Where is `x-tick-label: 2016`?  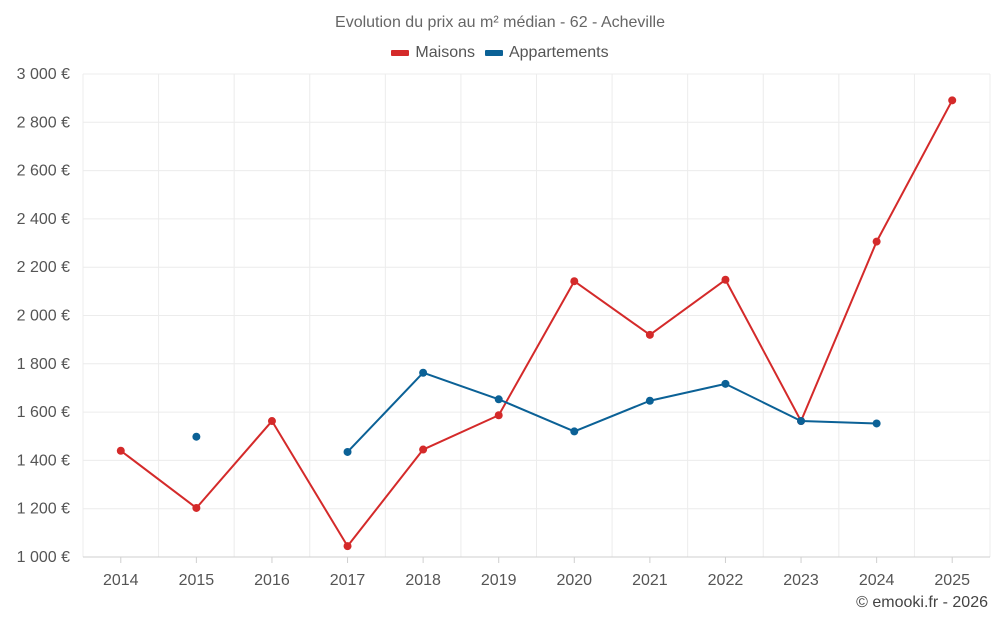
x-tick-label: 2016 is located at coordinates (272, 580).